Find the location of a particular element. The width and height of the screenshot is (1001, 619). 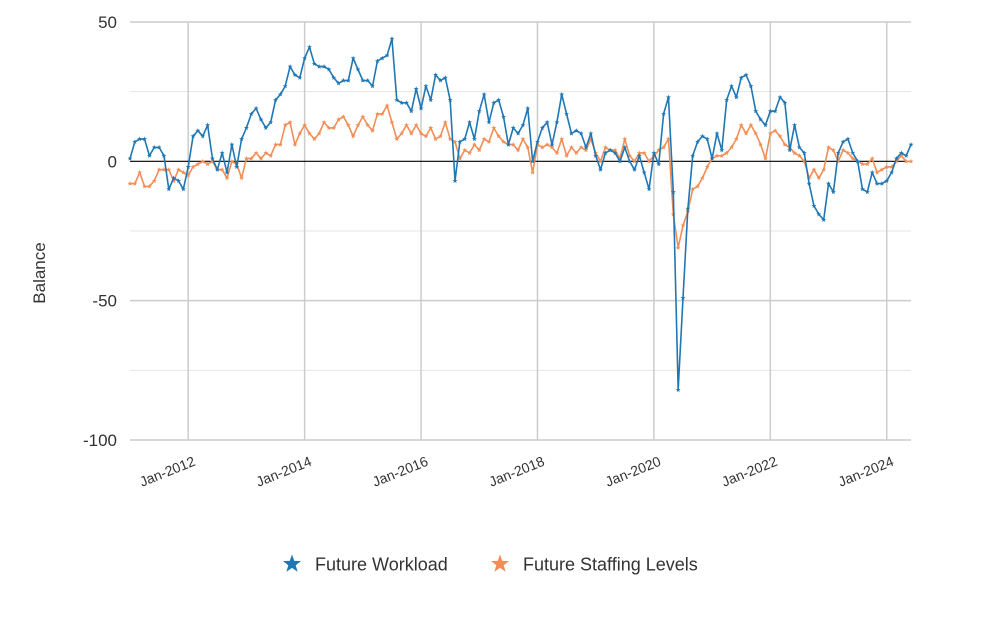

x-tick-label: Jan-2012 is located at coordinates (167, 471).